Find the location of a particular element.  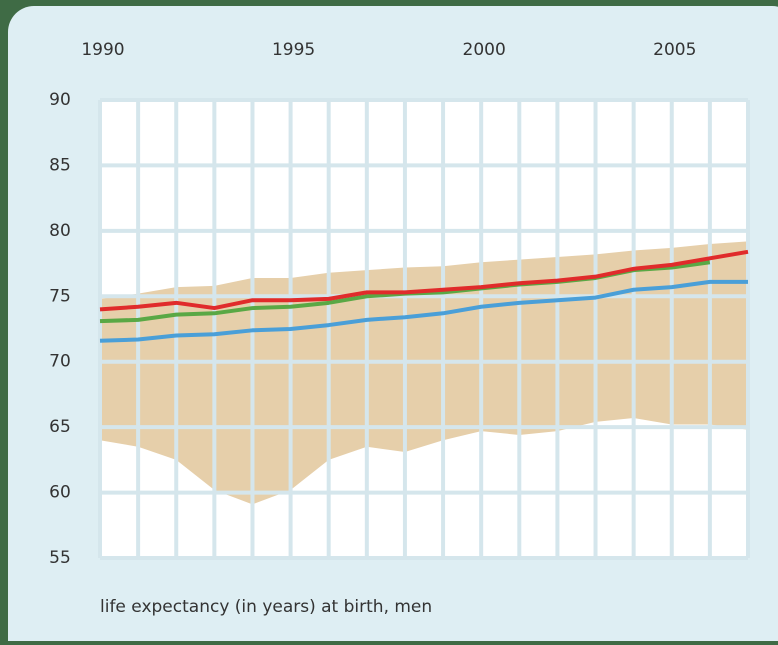

y-tick-label: 55 is located at coordinates (60, 558).